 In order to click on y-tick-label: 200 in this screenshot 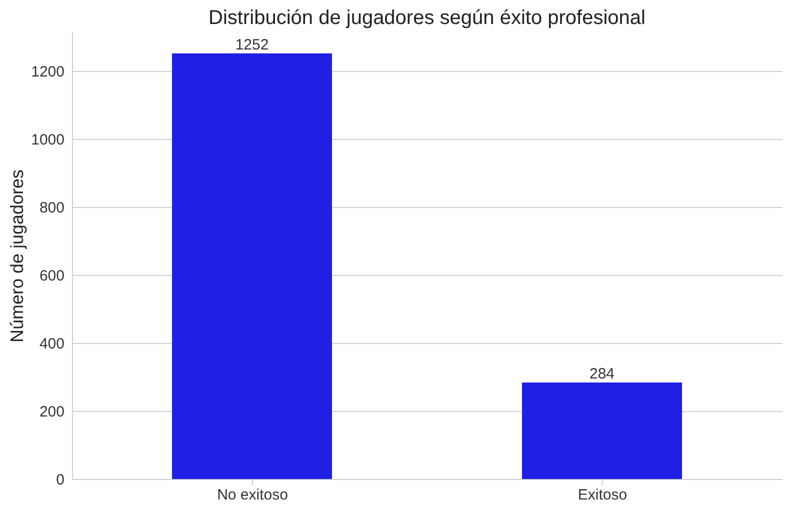, I will do `click(51, 412)`.